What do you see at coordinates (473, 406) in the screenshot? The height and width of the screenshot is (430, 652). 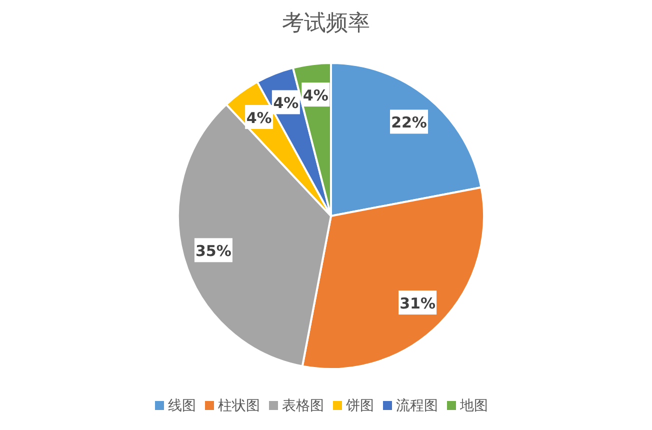 I see `legend-label: 地图` at bounding box center [473, 406].